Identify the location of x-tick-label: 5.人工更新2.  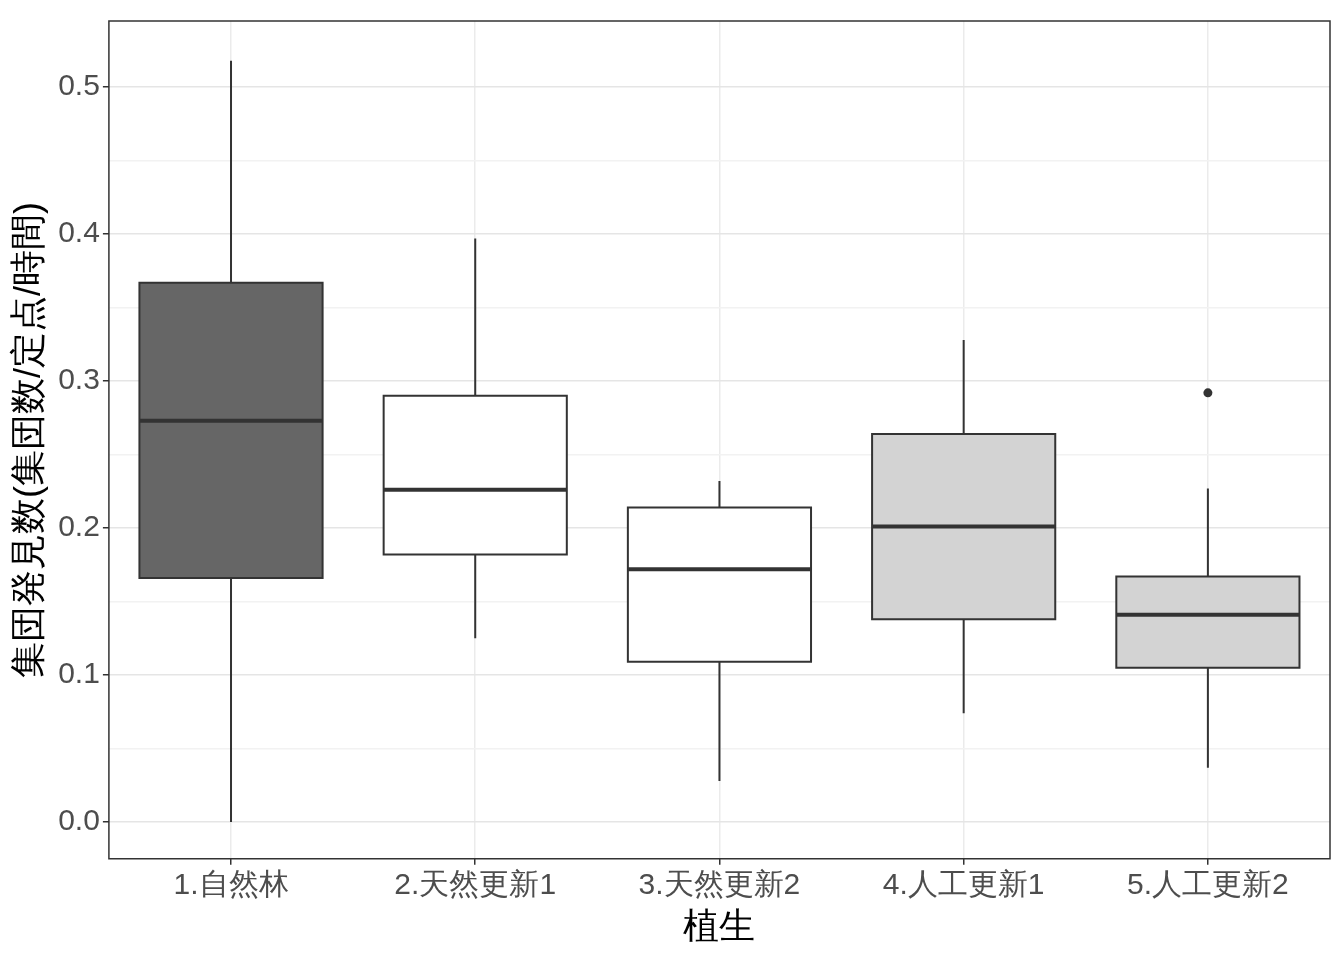
(1208, 884).